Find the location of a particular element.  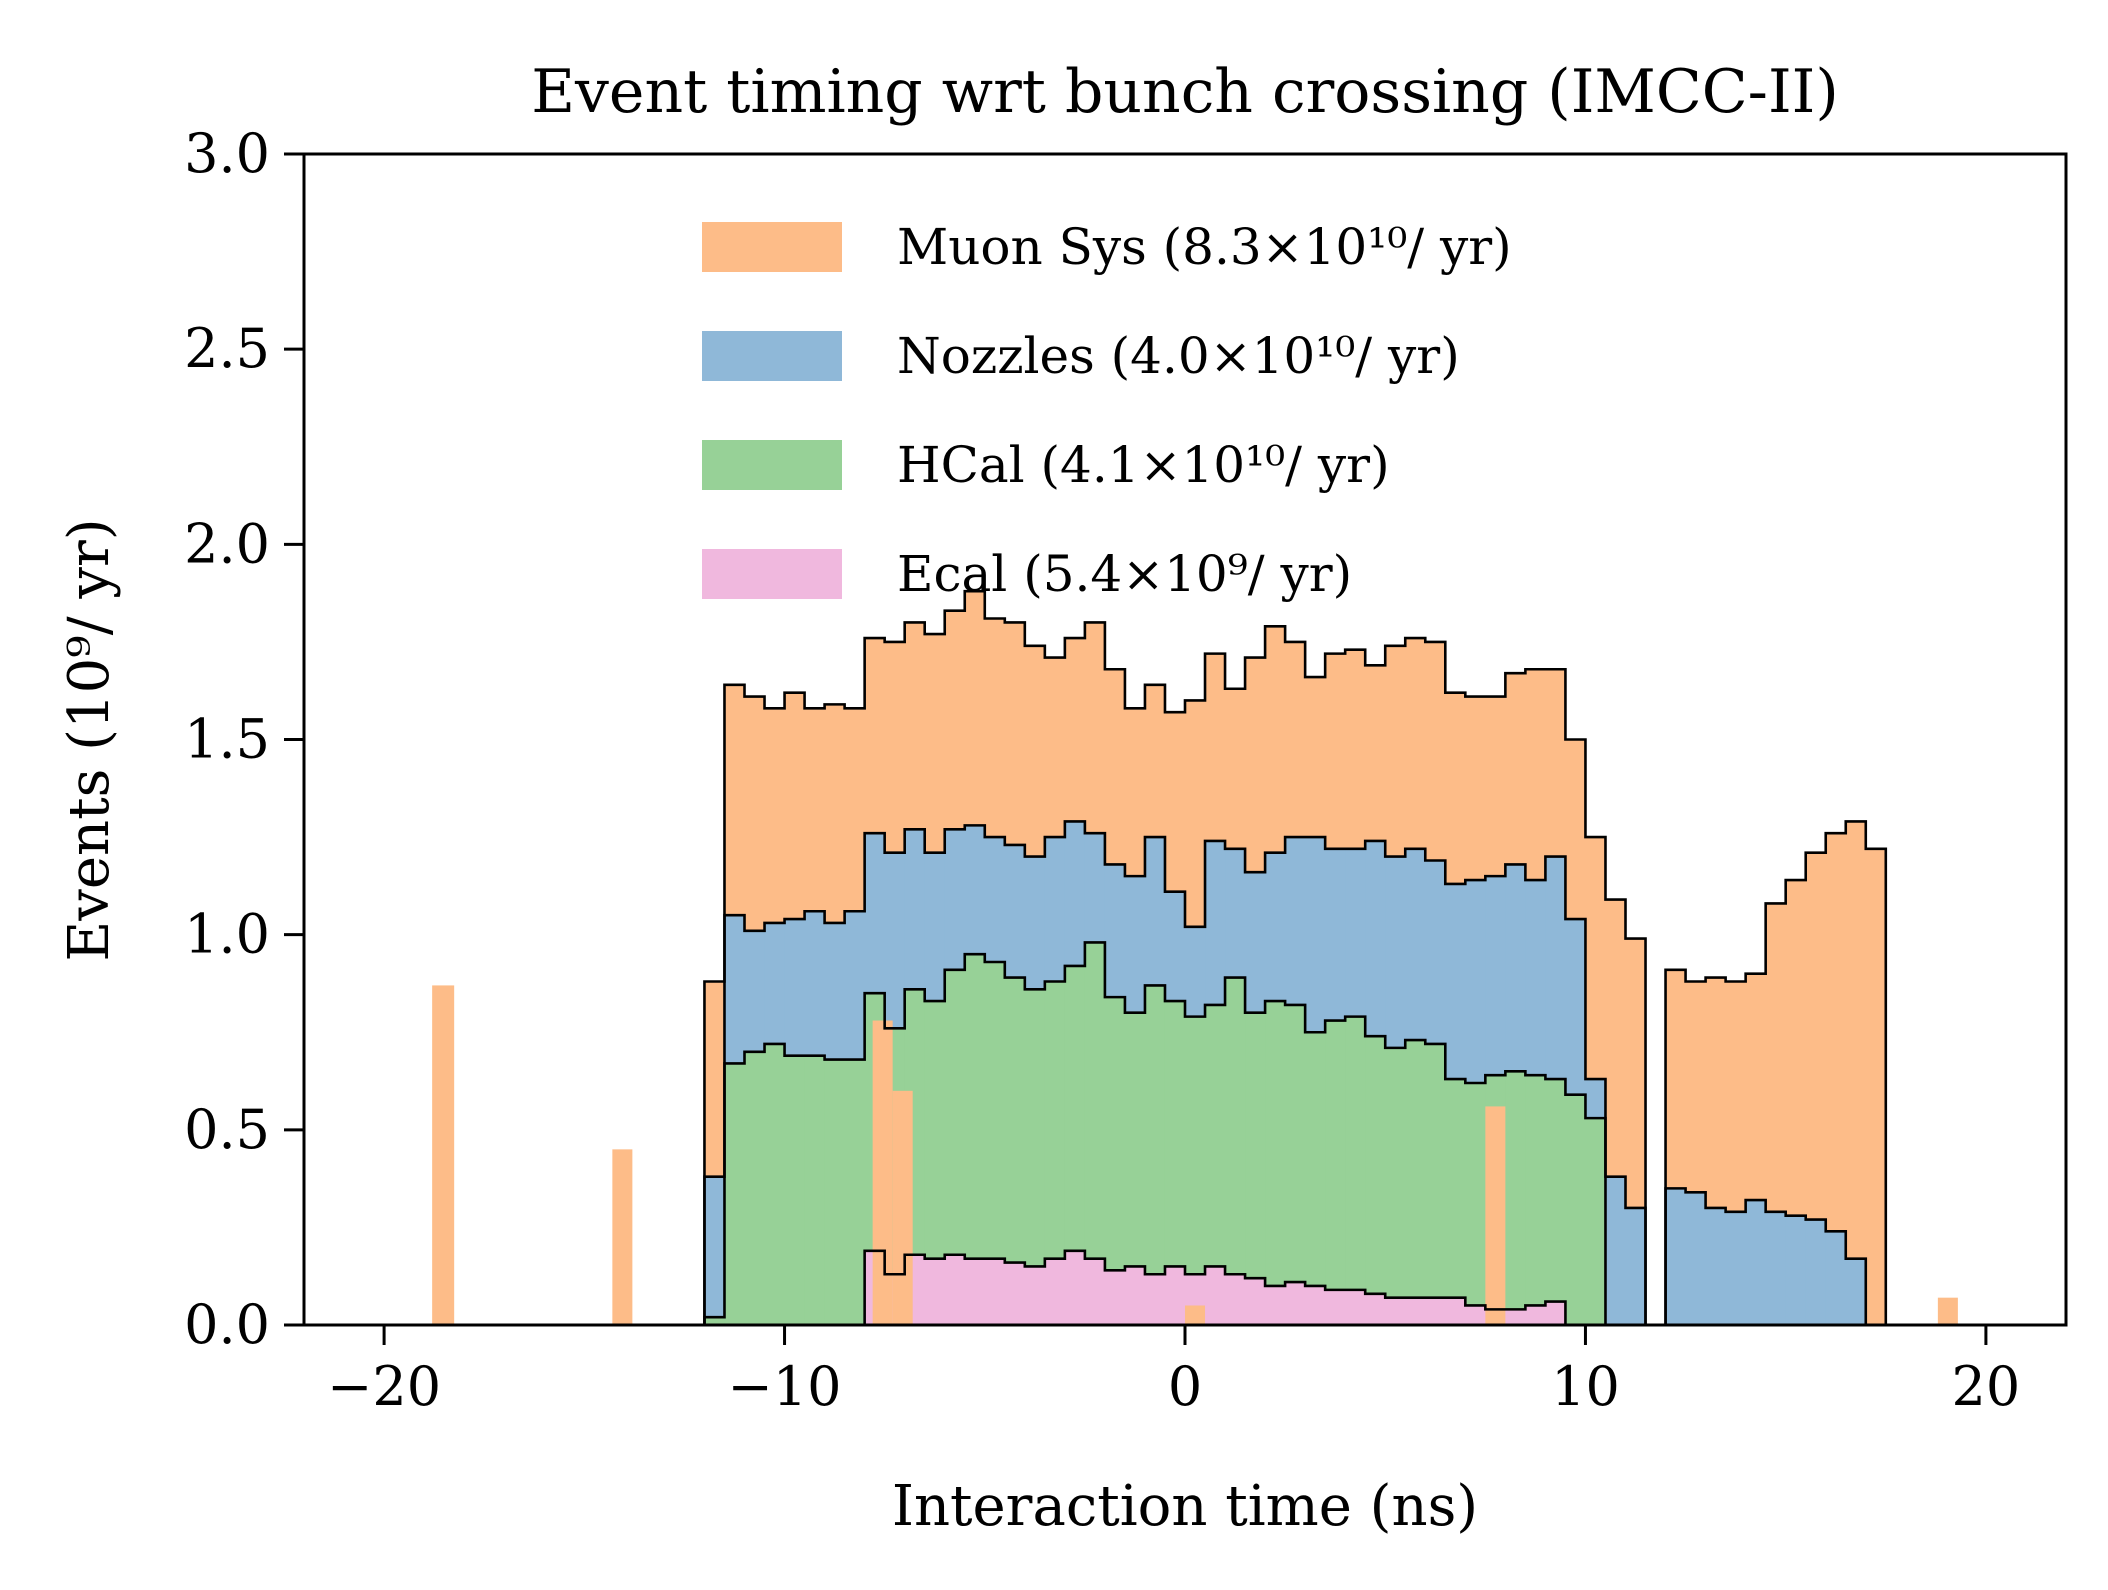

legend-label: Nozzles (4.0×10¹⁰/ yr) is located at coordinates (1178, 356).